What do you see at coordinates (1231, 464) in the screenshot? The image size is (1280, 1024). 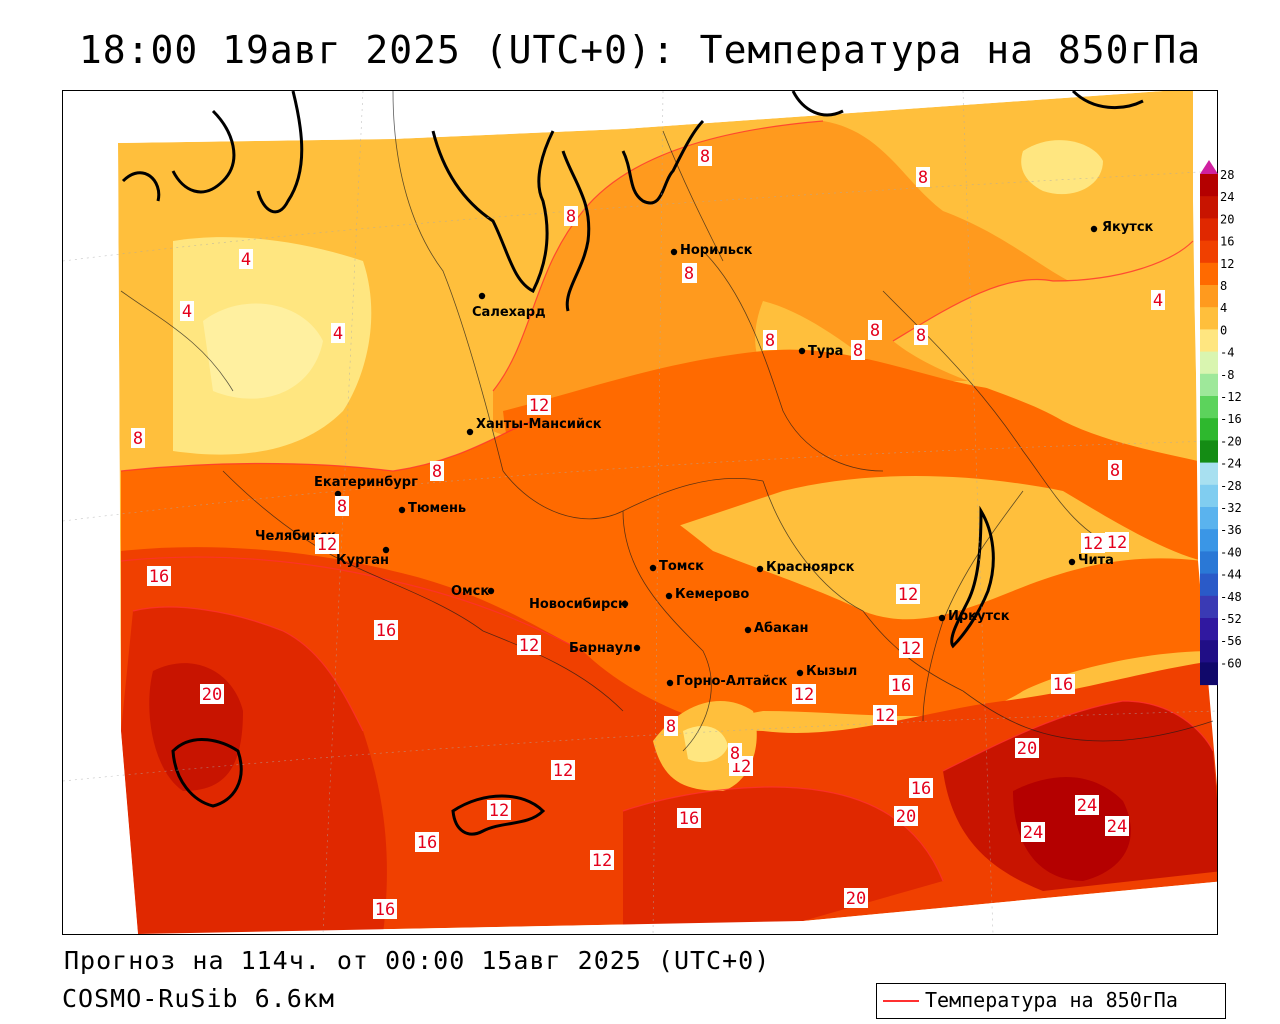 I see `scale-label: -24` at bounding box center [1231, 464].